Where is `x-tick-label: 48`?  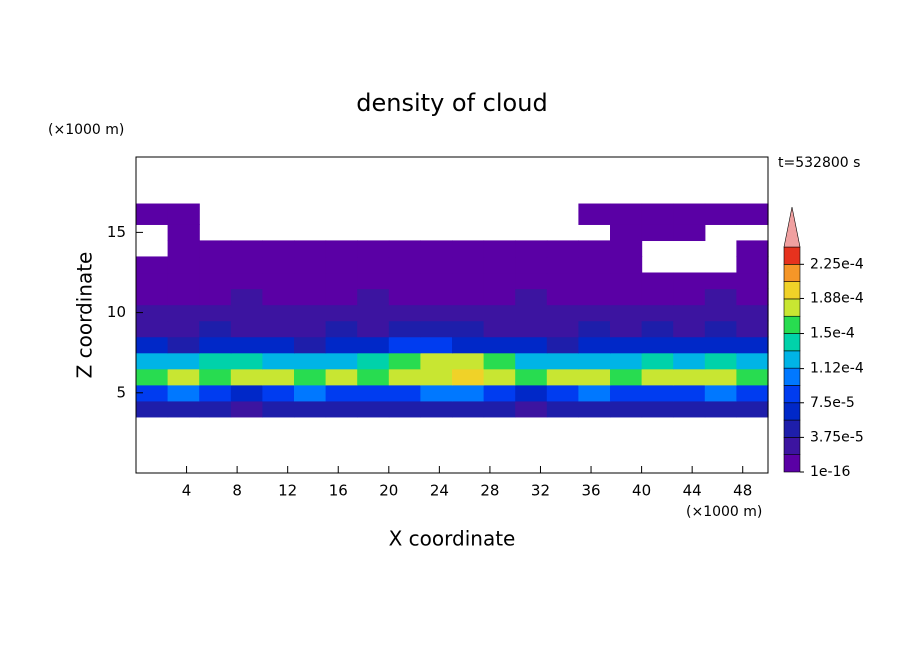 x-tick-label: 48 is located at coordinates (742, 491).